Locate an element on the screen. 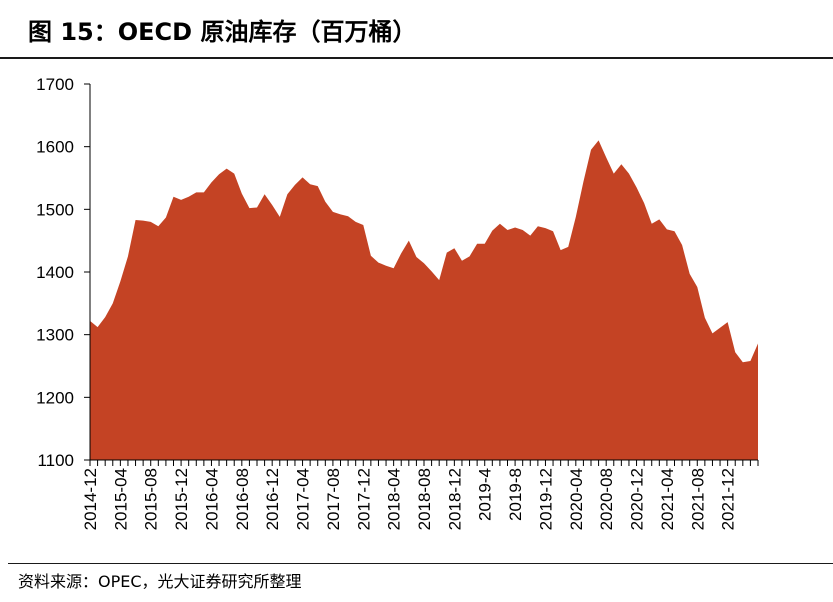 This screenshot has height=602, width=833. y-tick-label: 1300 is located at coordinates (55, 335).